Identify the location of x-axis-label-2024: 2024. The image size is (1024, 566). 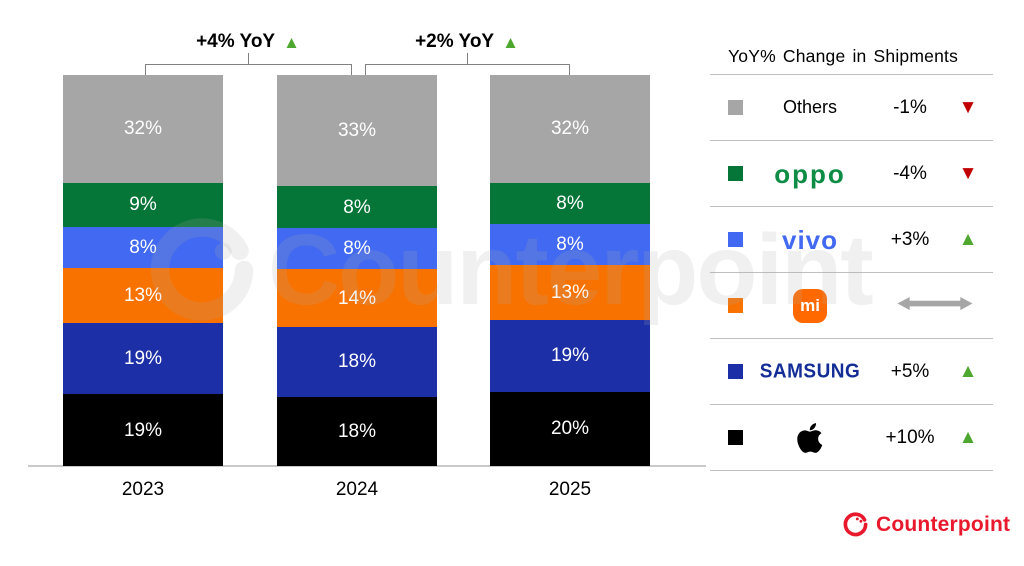
(357, 489).